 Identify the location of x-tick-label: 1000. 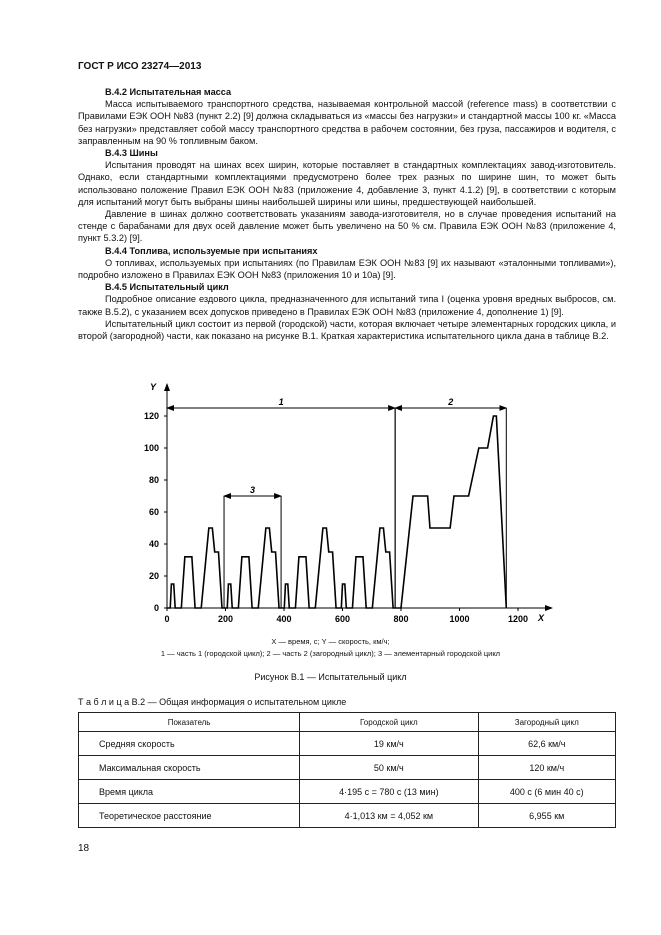
(459, 619).